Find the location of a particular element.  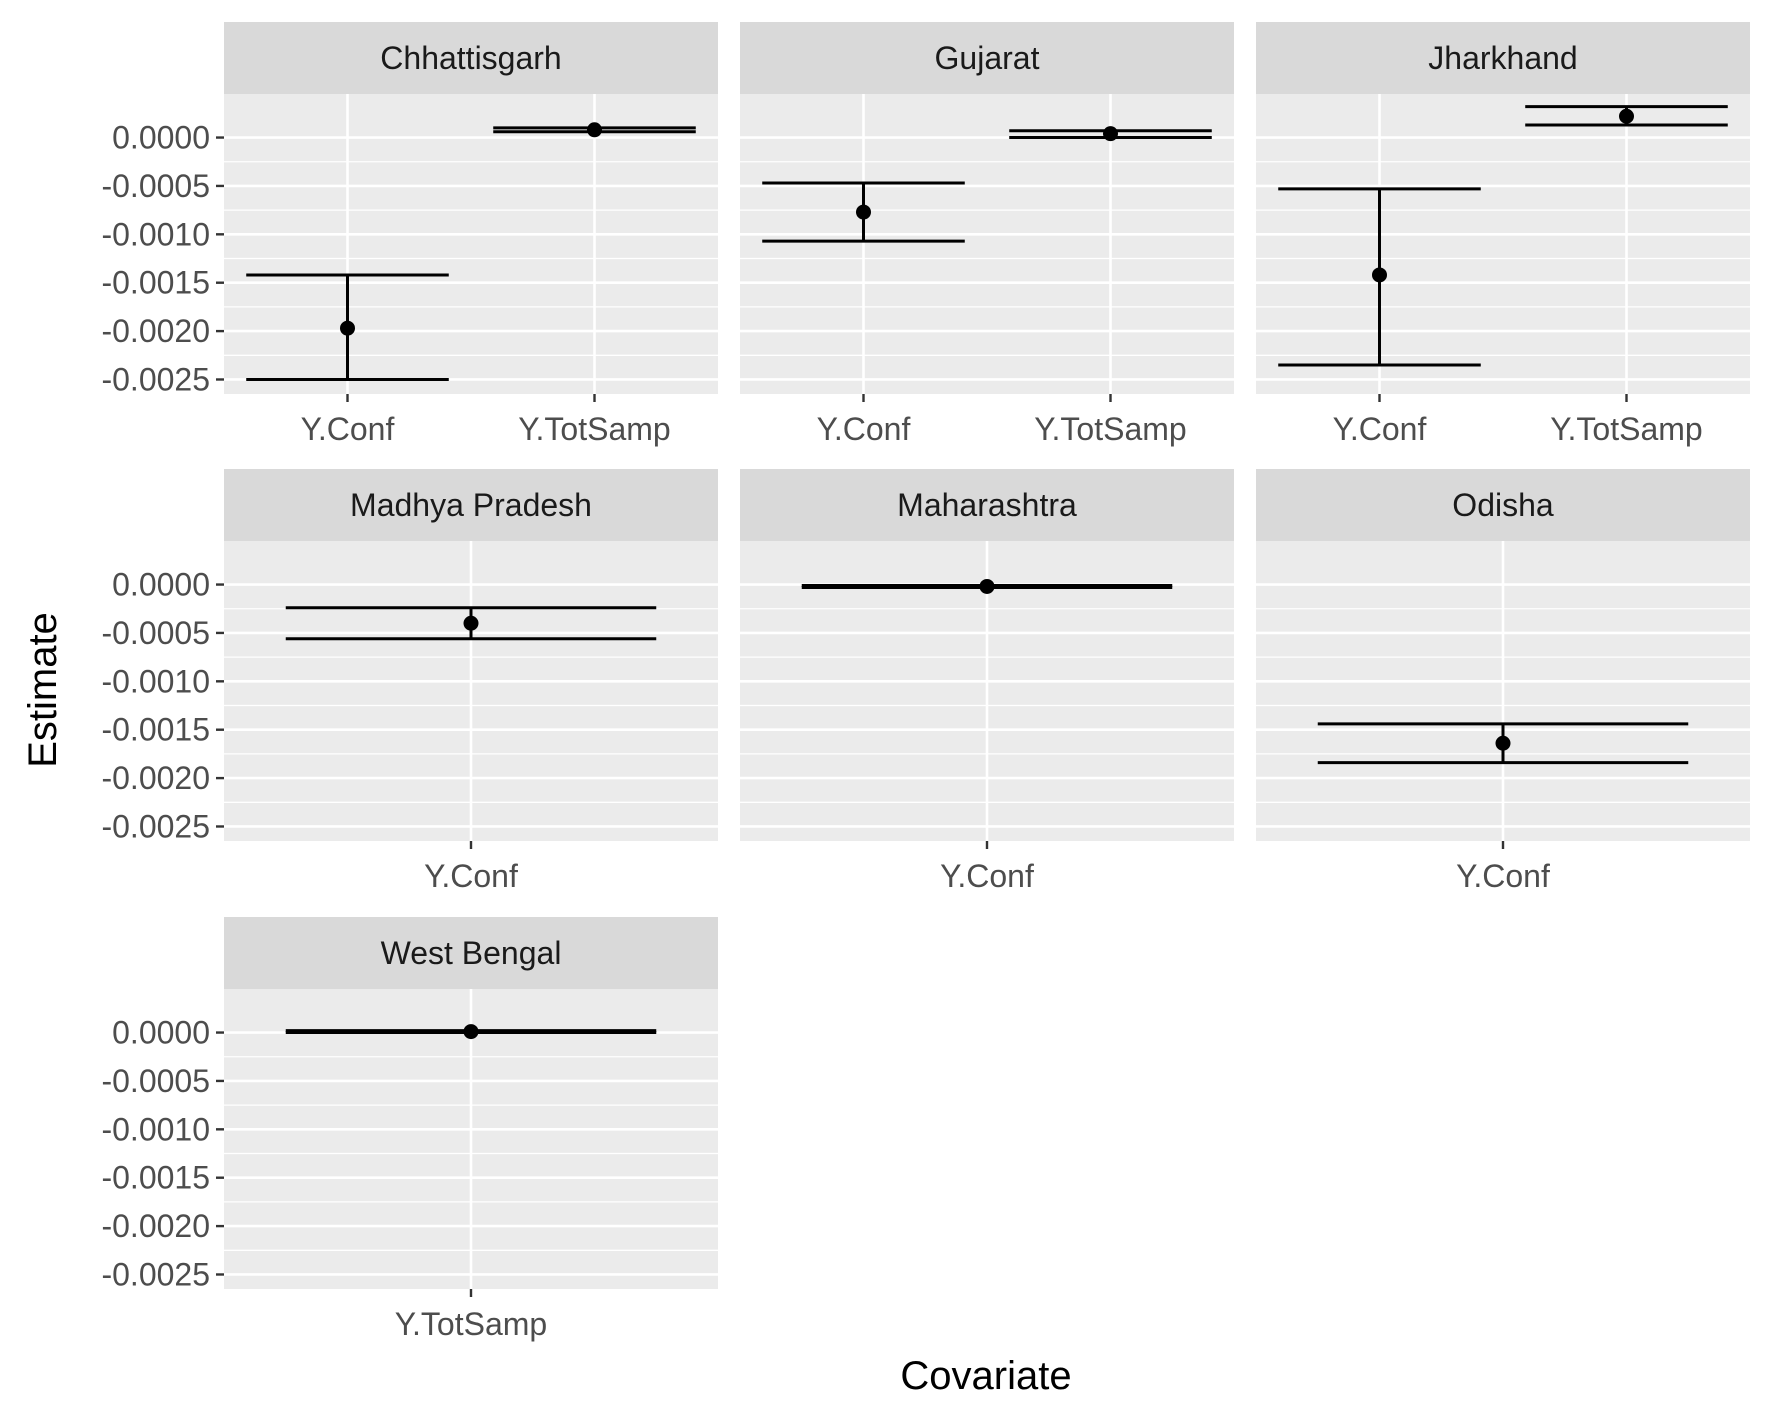

facet-strip-label: Odisha is located at coordinates (1503, 505).